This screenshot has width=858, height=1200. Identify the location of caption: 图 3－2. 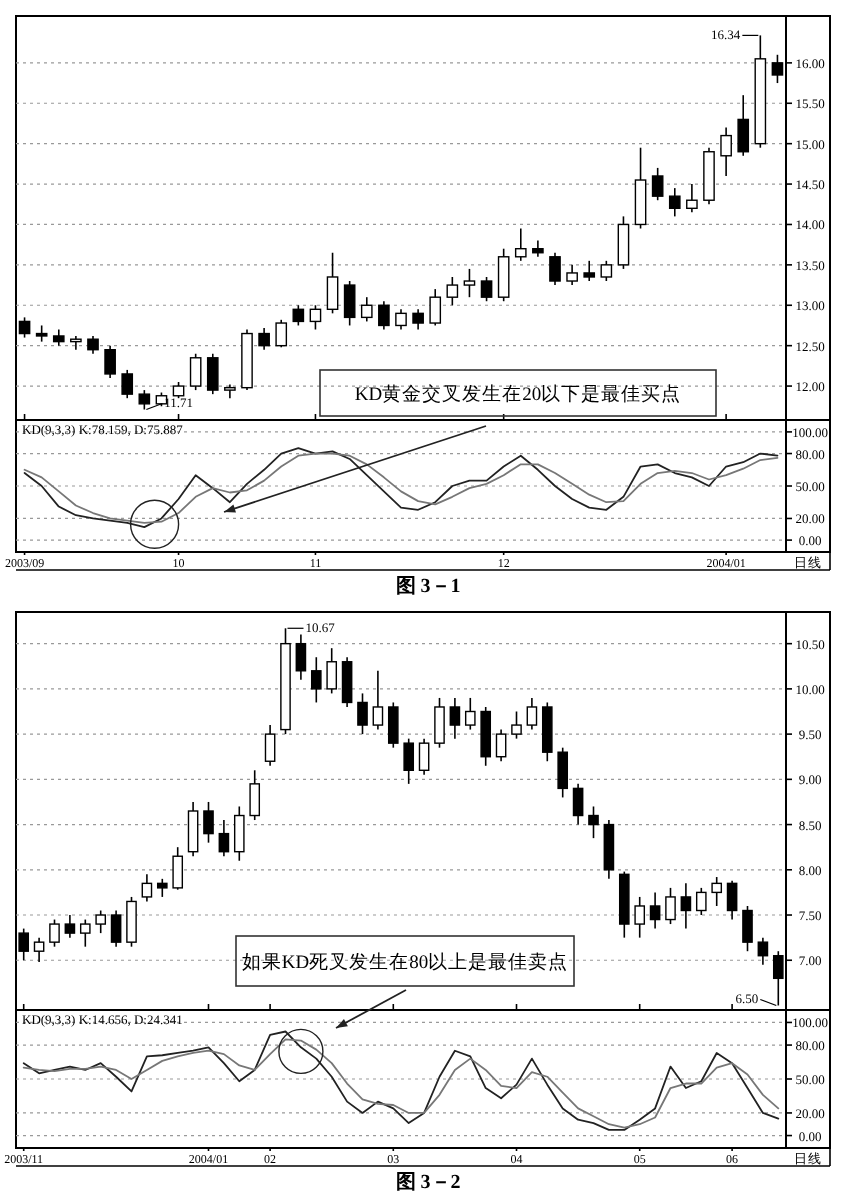
(428, 1183).